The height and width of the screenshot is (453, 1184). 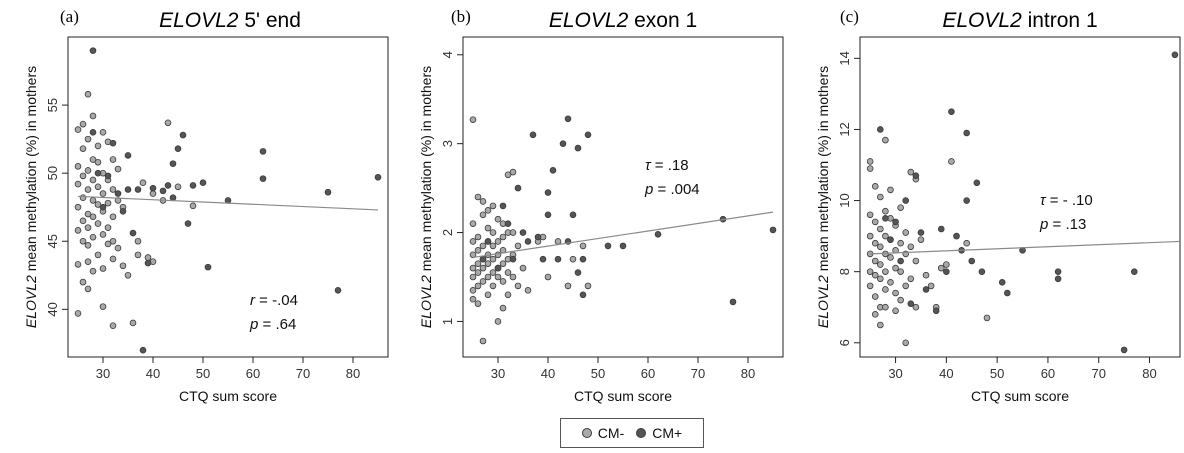 What do you see at coordinates (103, 373) in the screenshot?
I see `x-tick-label-a-30: 30` at bounding box center [103, 373].